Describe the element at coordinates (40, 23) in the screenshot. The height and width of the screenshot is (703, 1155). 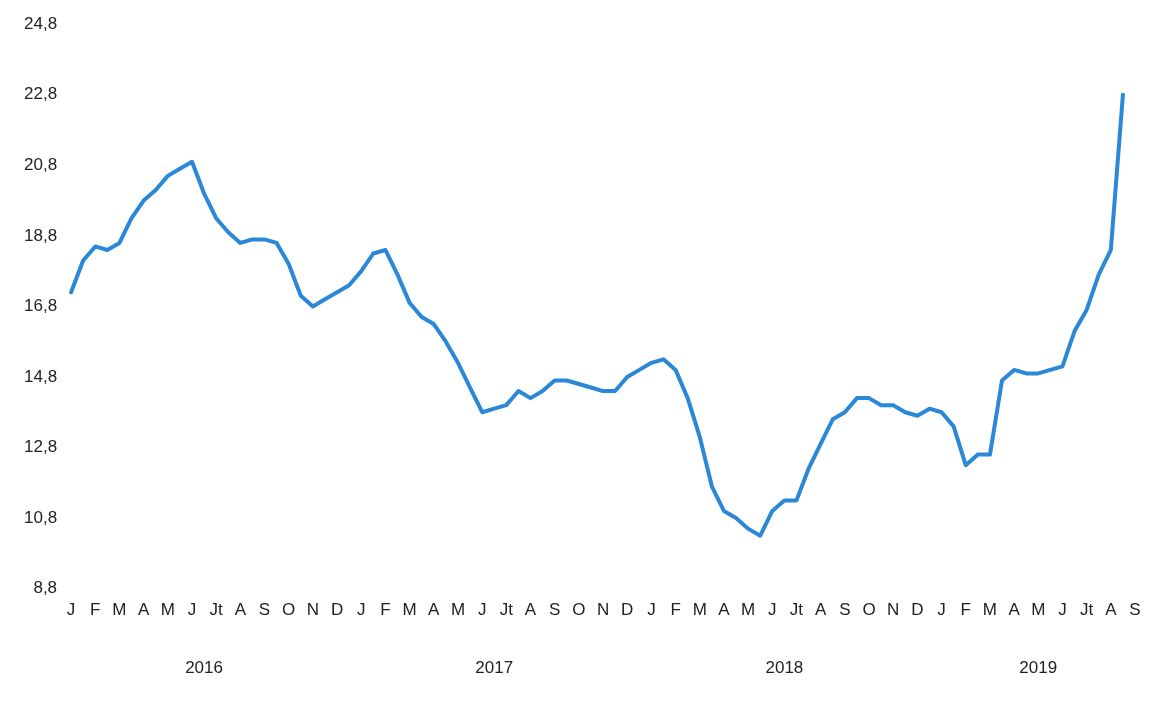
I see `y-tick-label: 24,8` at that location.